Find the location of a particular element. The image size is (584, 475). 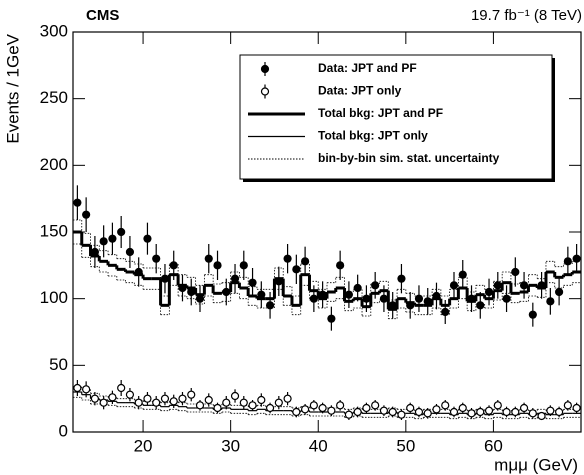

legend-box is located at coordinates (396, 117).